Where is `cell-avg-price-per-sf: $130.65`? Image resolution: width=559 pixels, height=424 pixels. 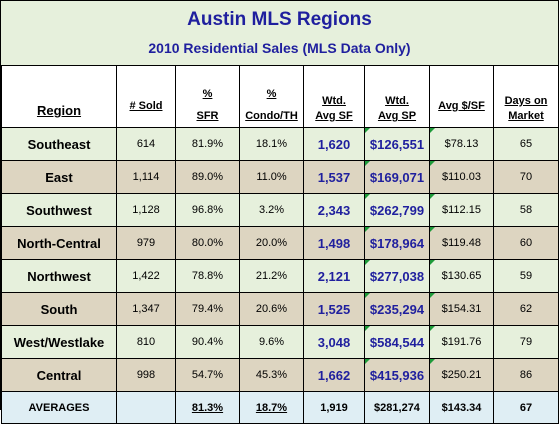
cell-avg-price-per-sf: $130.65 is located at coordinates (461, 276).